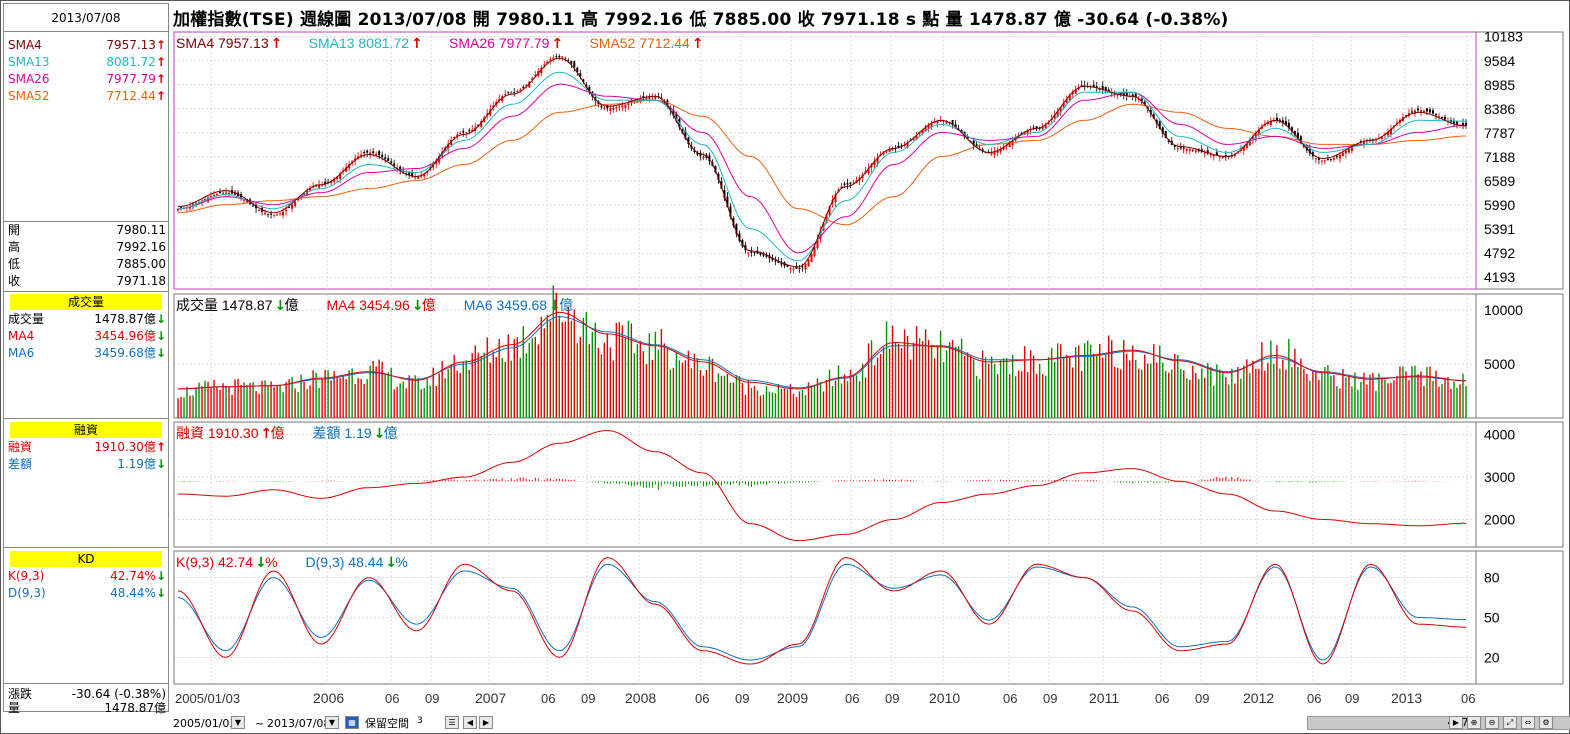 The height and width of the screenshot is (734, 1570). What do you see at coordinates (1456, 722) in the screenshot?
I see `scroll-forward-icon: ▶` at bounding box center [1456, 722].